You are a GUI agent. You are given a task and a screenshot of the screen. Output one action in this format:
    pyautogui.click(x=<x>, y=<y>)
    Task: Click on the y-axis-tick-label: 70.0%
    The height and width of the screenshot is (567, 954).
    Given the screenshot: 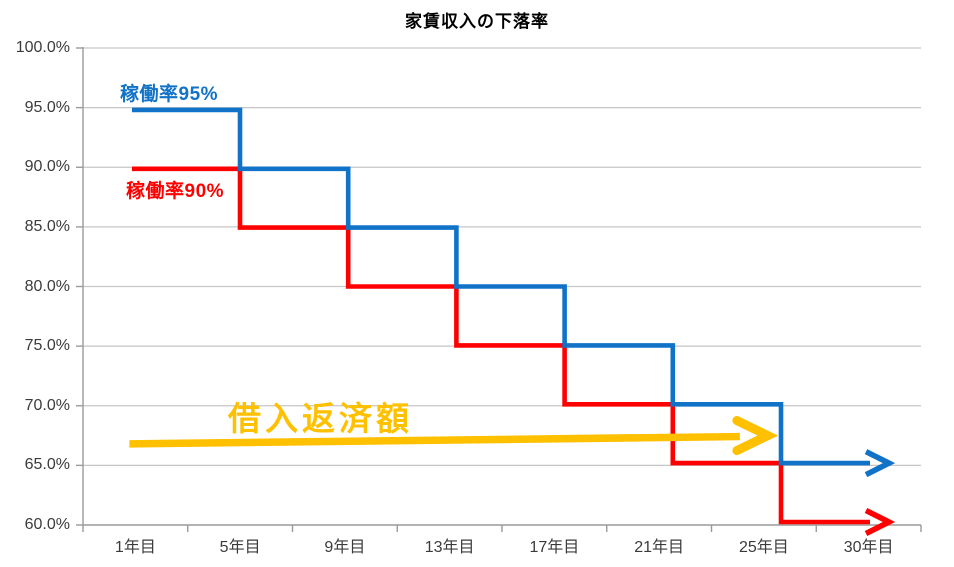 What is the action you would take?
    pyautogui.click(x=47, y=405)
    